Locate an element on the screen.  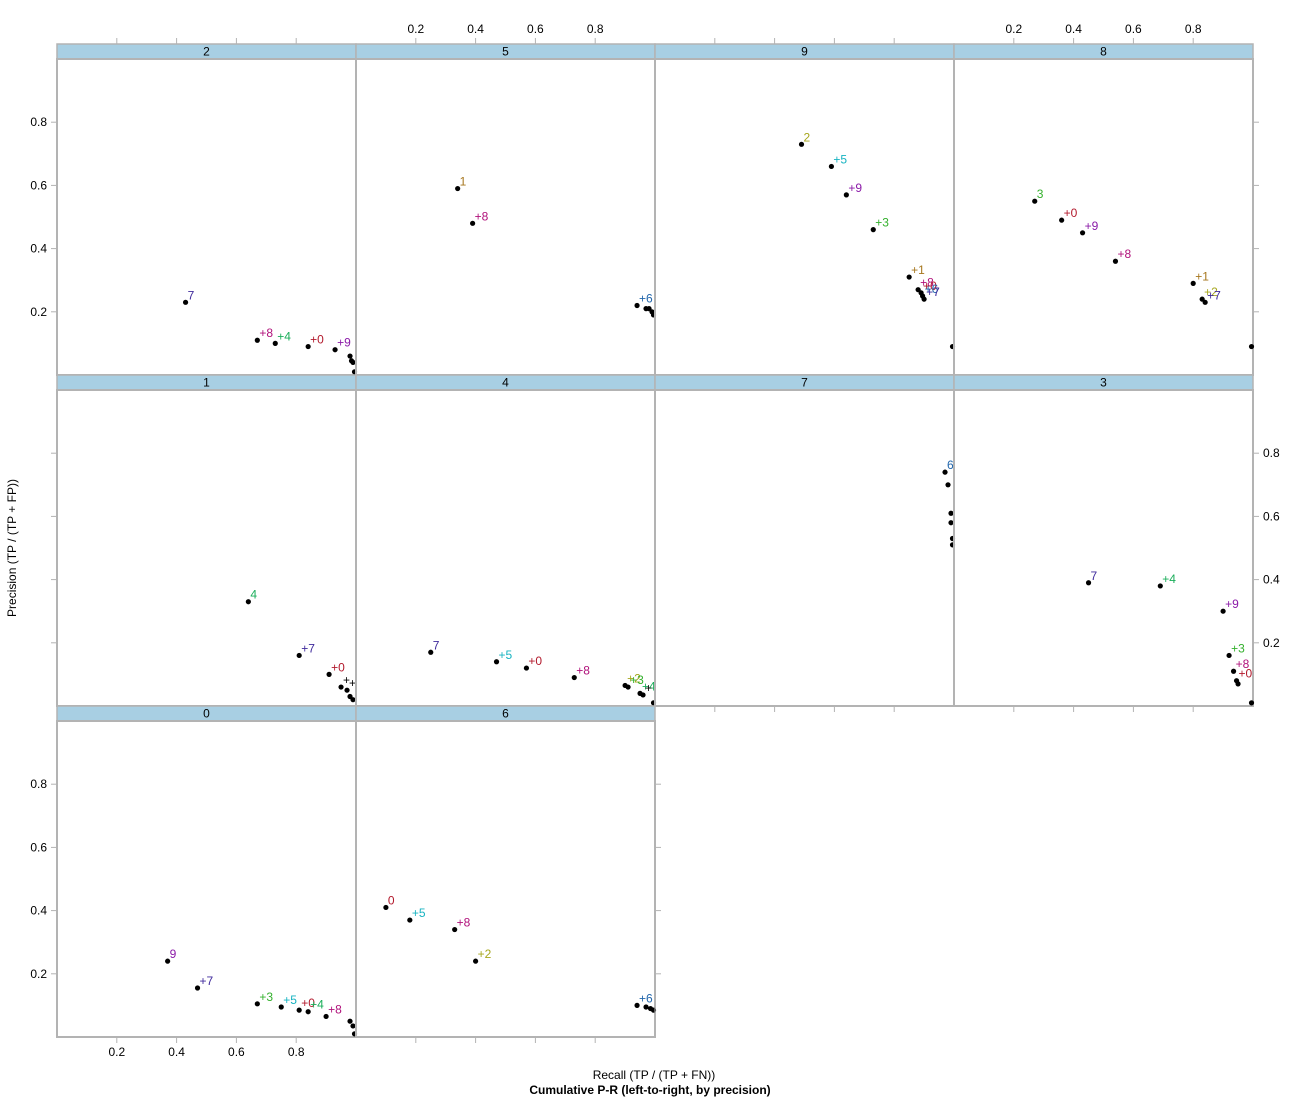
point-label: 7 is located at coordinates (191, 295).